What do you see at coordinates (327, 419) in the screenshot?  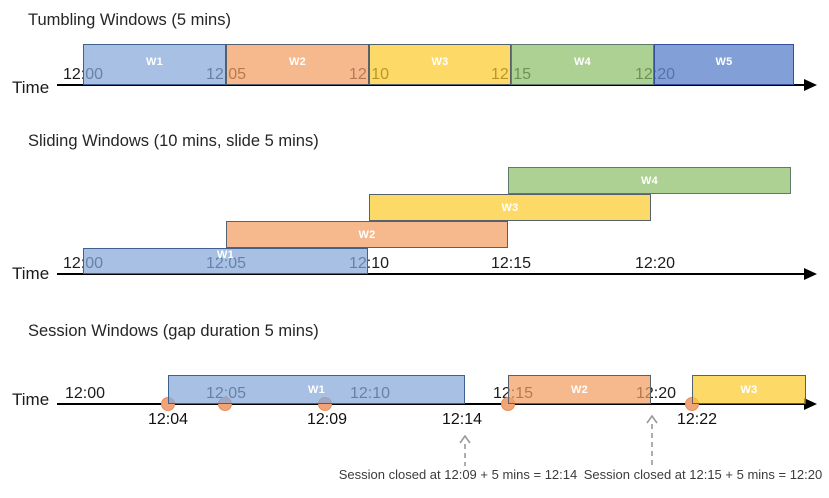 I see `event-time-label: 12:09` at bounding box center [327, 419].